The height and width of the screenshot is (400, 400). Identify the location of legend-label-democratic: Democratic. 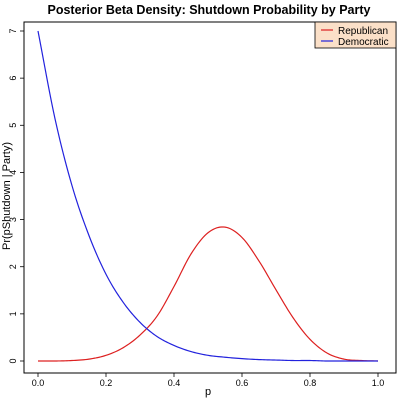
(363, 42).